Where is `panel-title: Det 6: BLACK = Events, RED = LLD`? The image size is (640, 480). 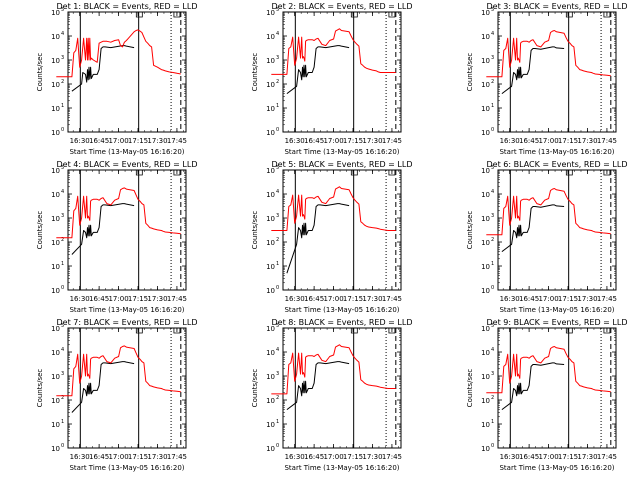 panel-title: Det 6: BLACK = Events, RED = LLD is located at coordinates (557, 164).